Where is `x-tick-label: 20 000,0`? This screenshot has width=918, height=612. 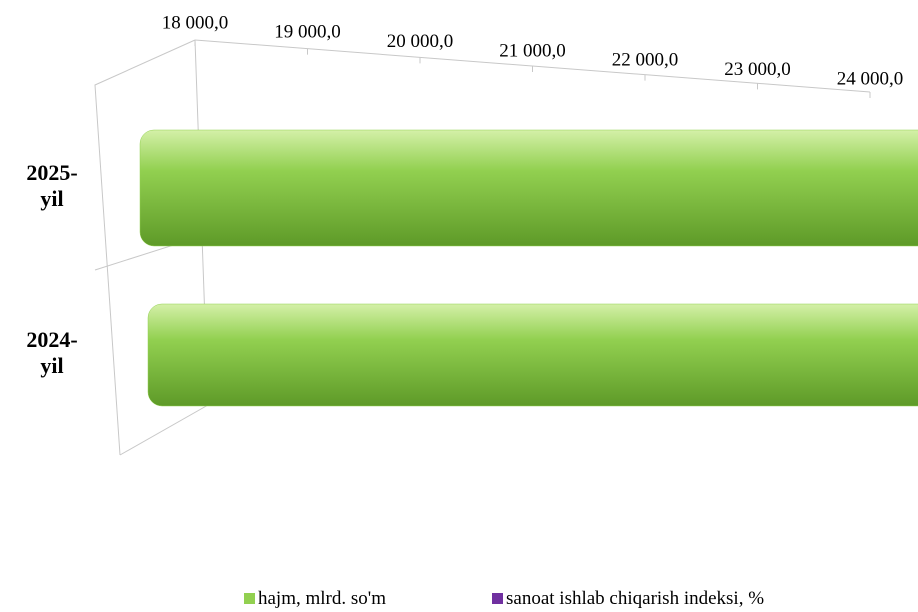 x-tick-label: 20 000,0 is located at coordinates (420, 41).